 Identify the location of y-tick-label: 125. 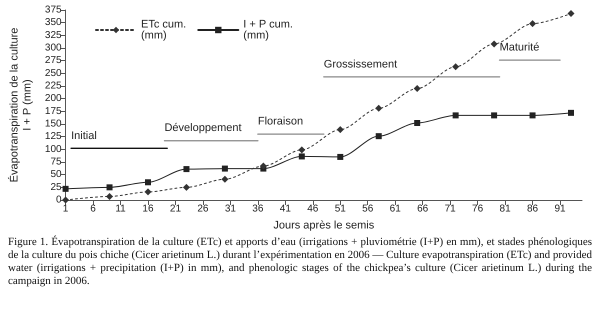
(53, 136).